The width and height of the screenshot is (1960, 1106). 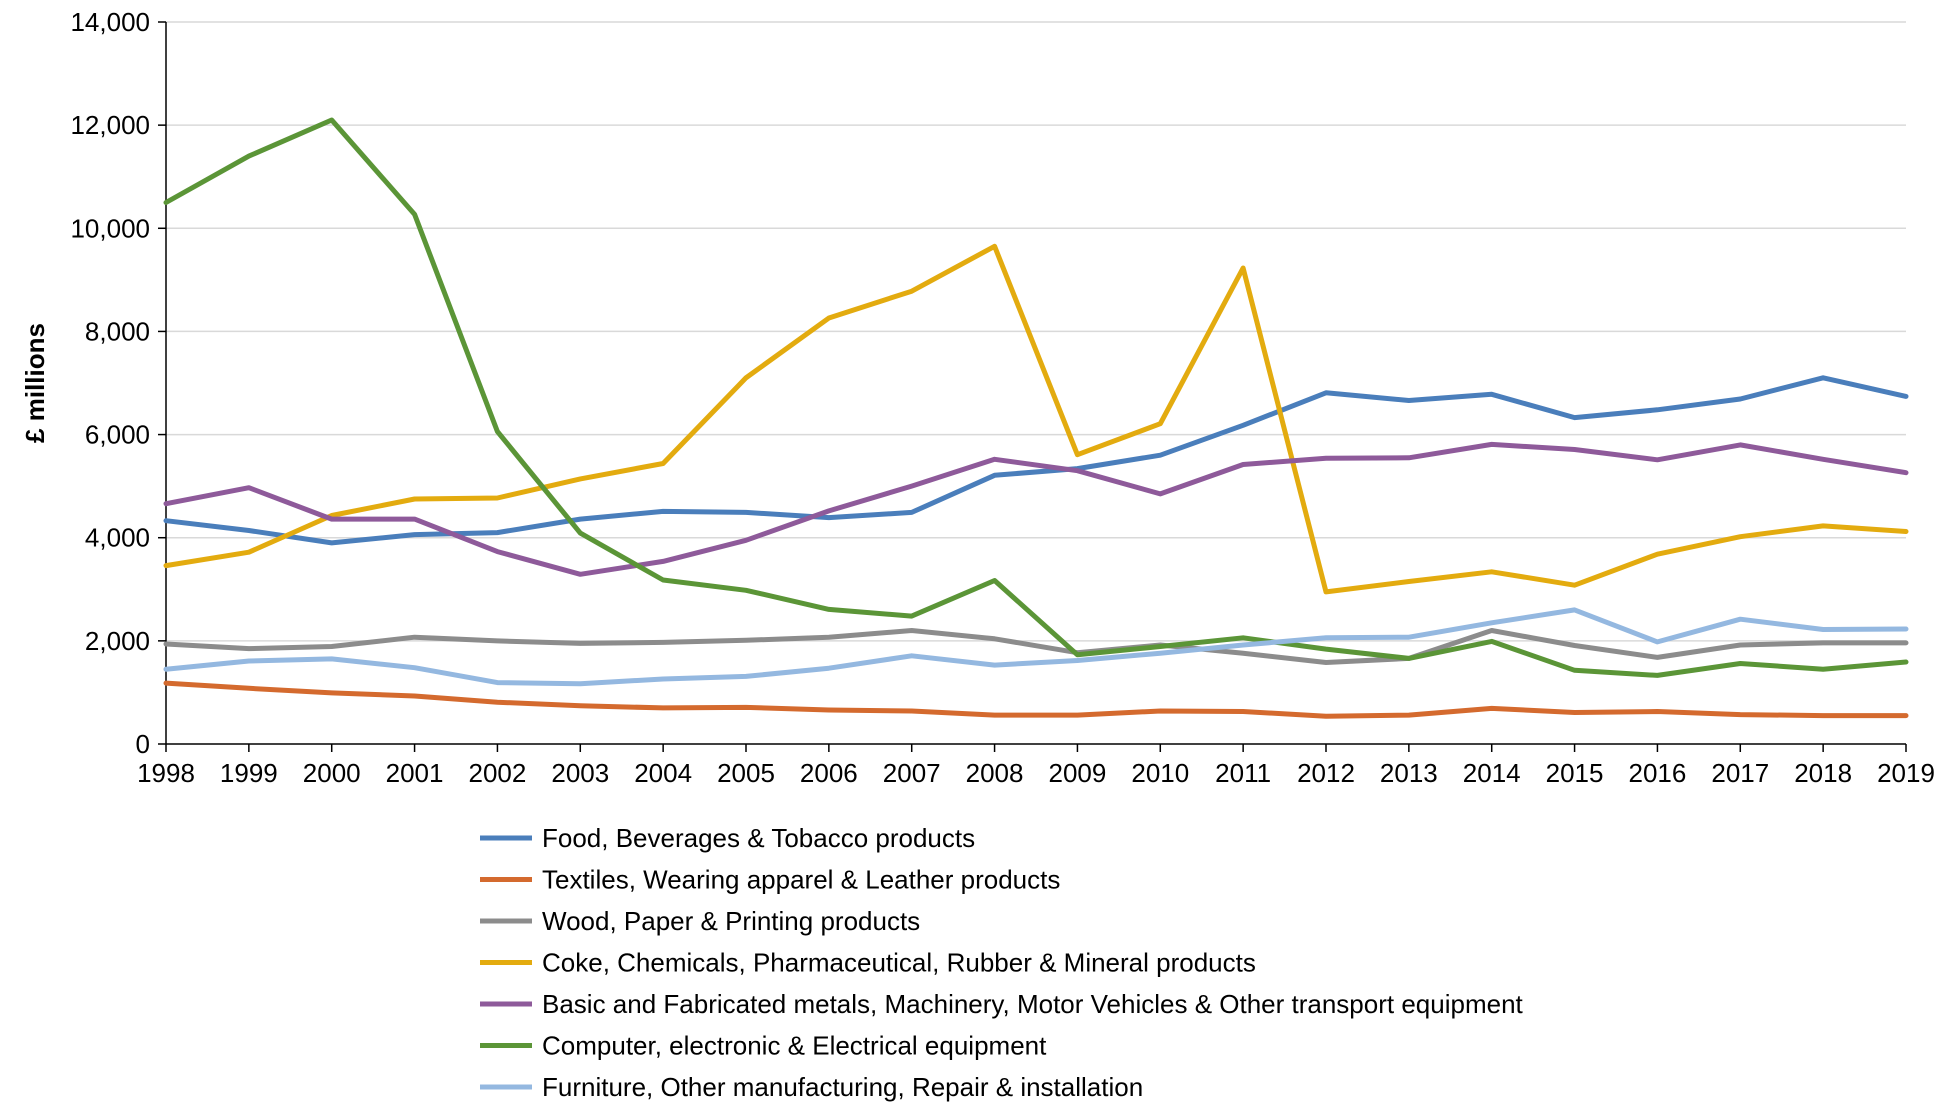 What do you see at coordinates (1078, 773) in the screenshot?
I see `x-tick-label: 2009` at bounding box center [1078, 773].